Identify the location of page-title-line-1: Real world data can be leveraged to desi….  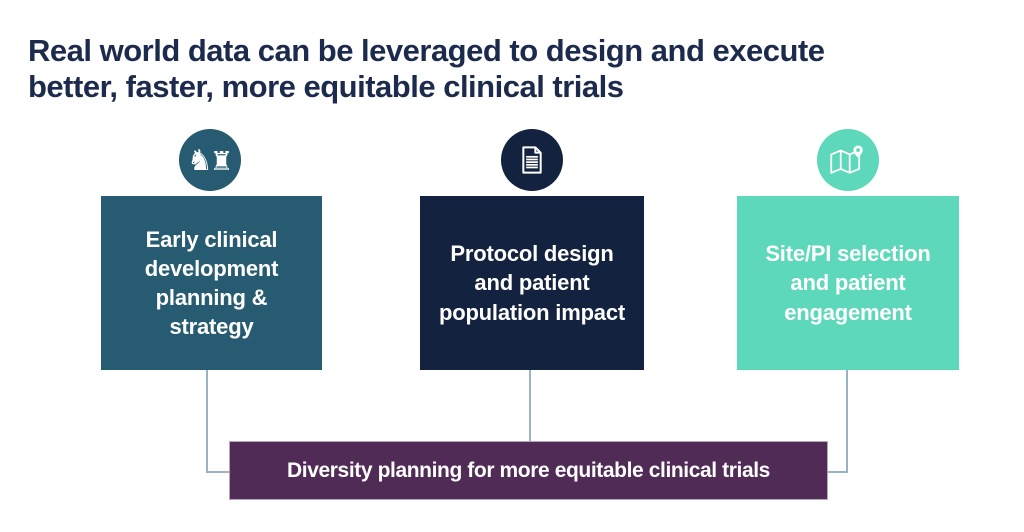
(426, 50).